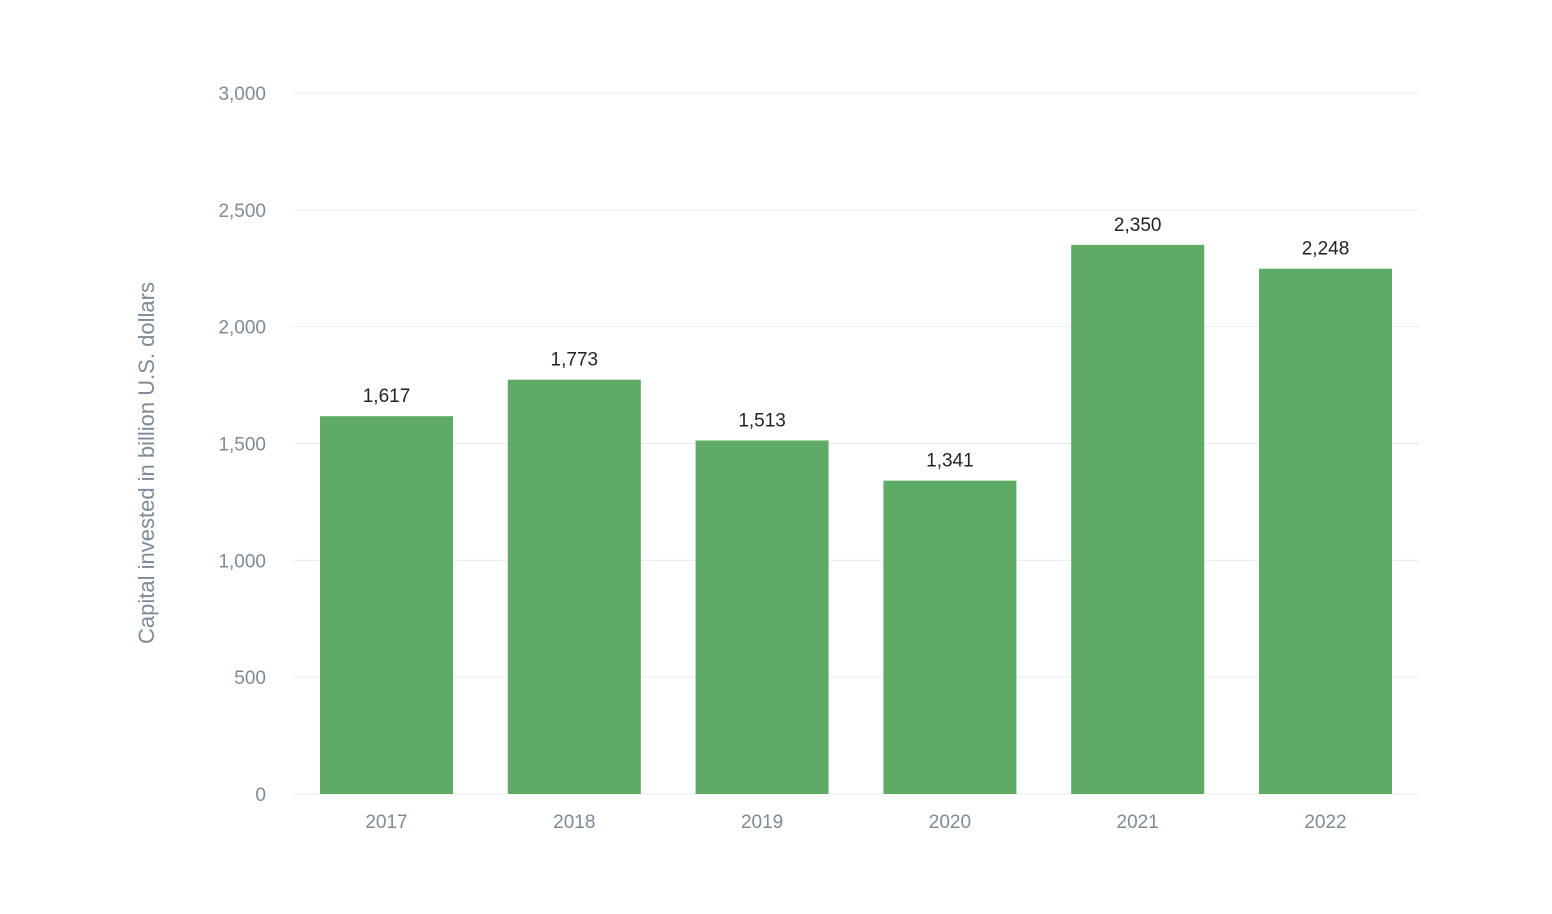 The image size is (1552, 914). What do you see at coordinates (574, 586) in the screenshot?
I see `bar-2018` at bounding box center [574, 586].